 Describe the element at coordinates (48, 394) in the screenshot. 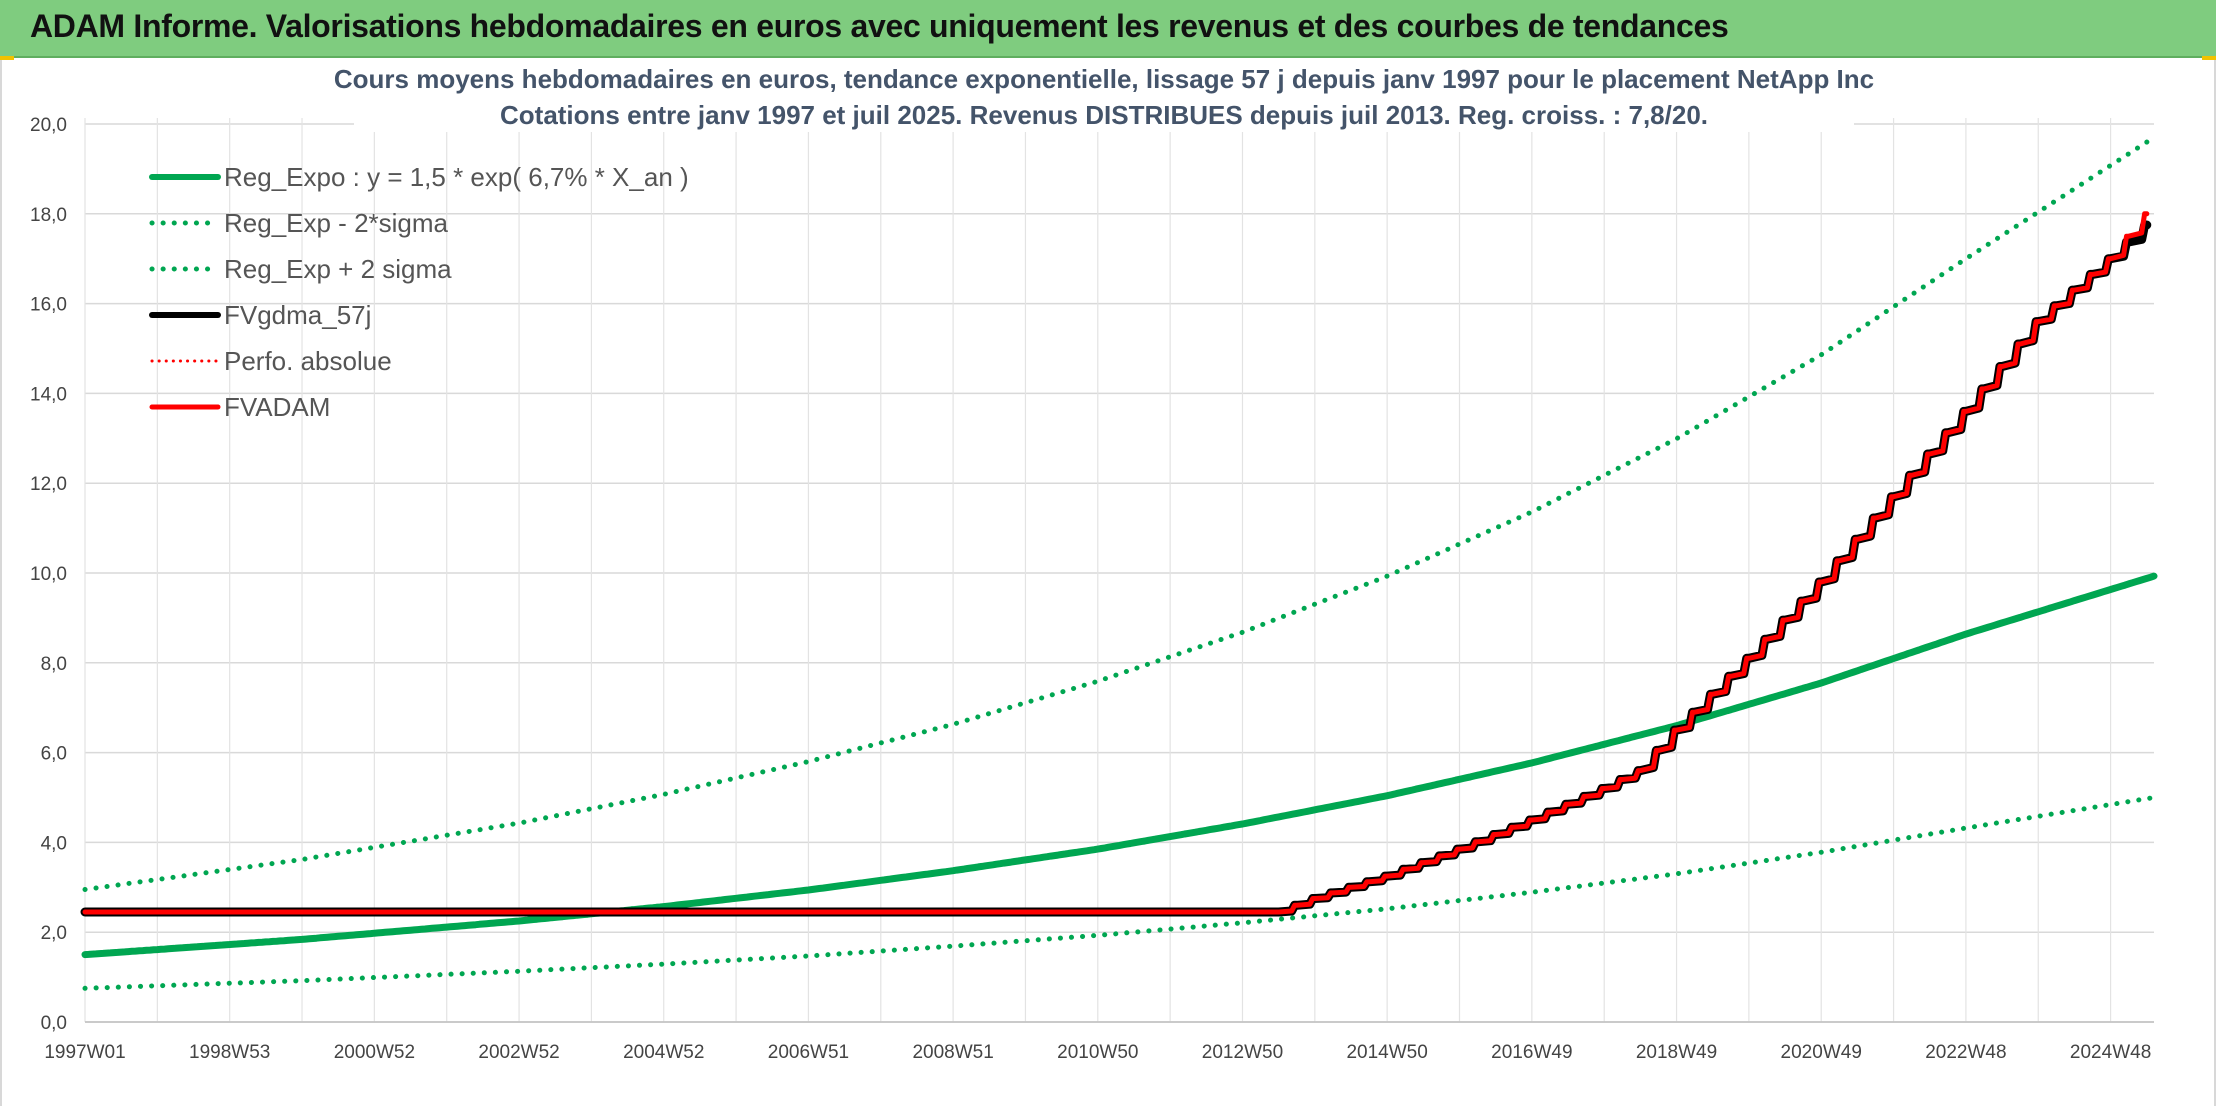

I see `y-tick-label: 14,0` at that location.